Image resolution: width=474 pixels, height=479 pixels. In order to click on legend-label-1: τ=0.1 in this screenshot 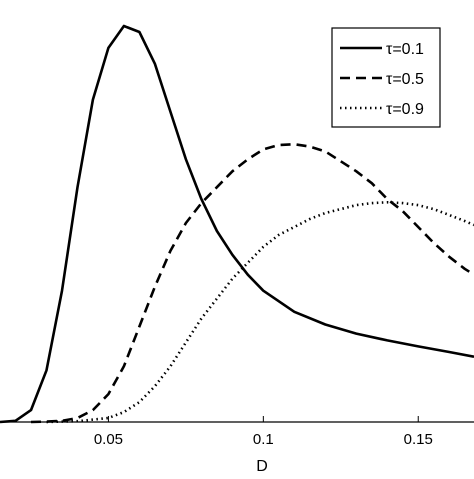, I will do `click(405, 49)`.